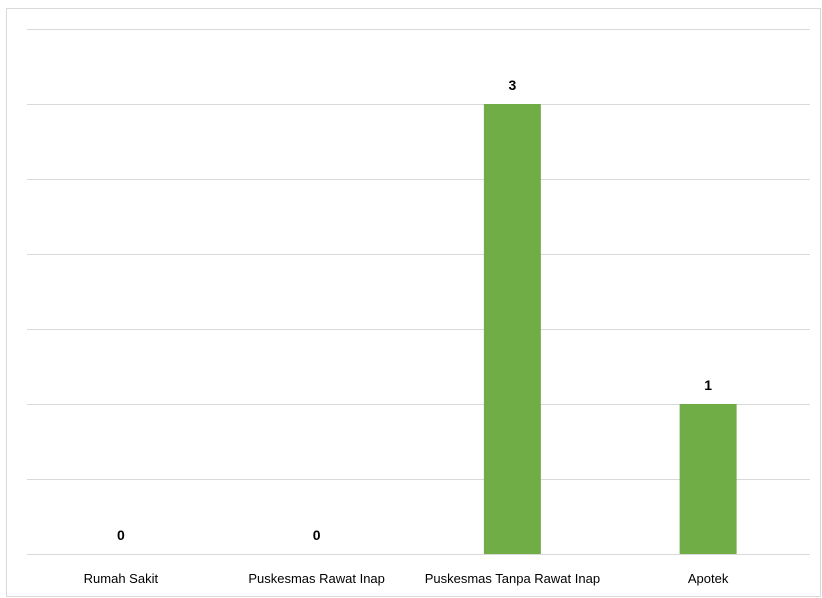 The image size is (822, 598). Describe the element at coordinates (121, 535) in the screenshot. I see `data-label-0: 0` at that location.